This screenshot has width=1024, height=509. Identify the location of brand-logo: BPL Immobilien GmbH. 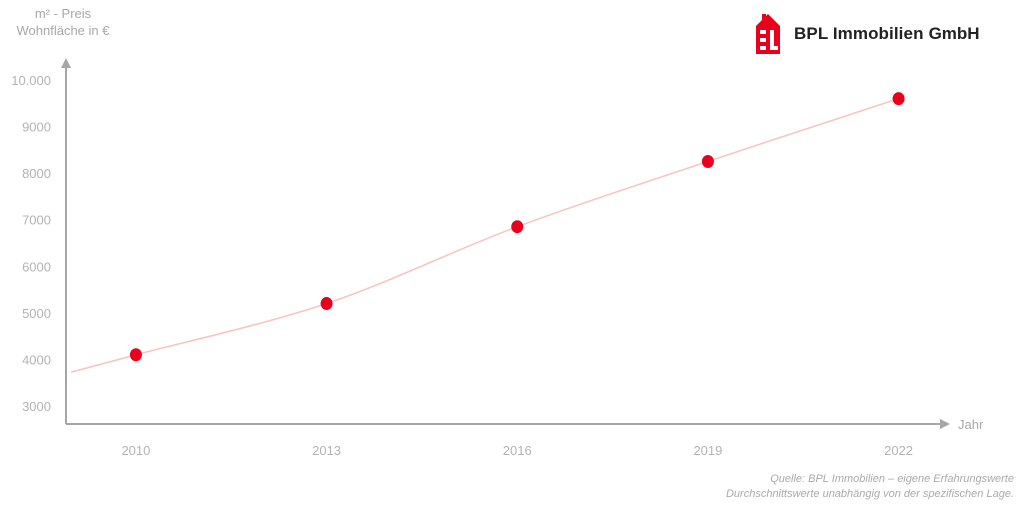
(866, 34).